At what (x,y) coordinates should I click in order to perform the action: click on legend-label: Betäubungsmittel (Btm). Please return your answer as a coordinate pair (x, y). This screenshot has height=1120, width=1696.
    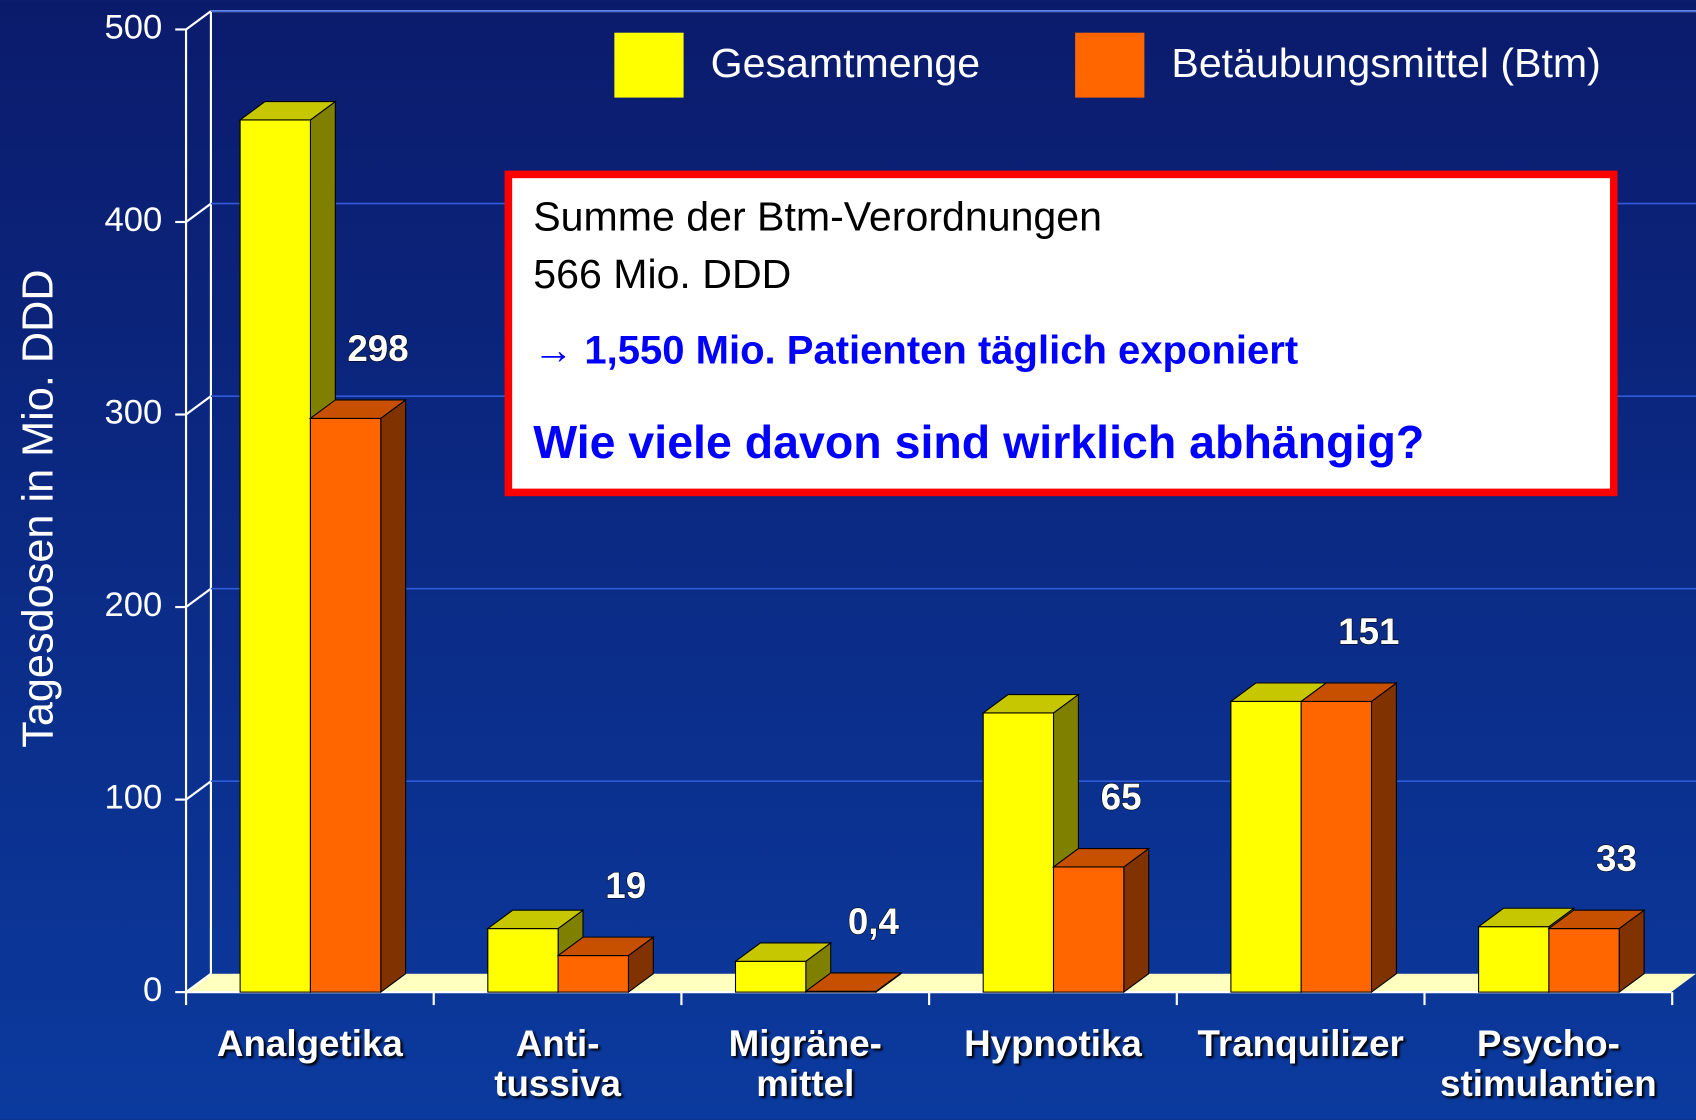
    Looking at the image, I should click on (1385, 63).